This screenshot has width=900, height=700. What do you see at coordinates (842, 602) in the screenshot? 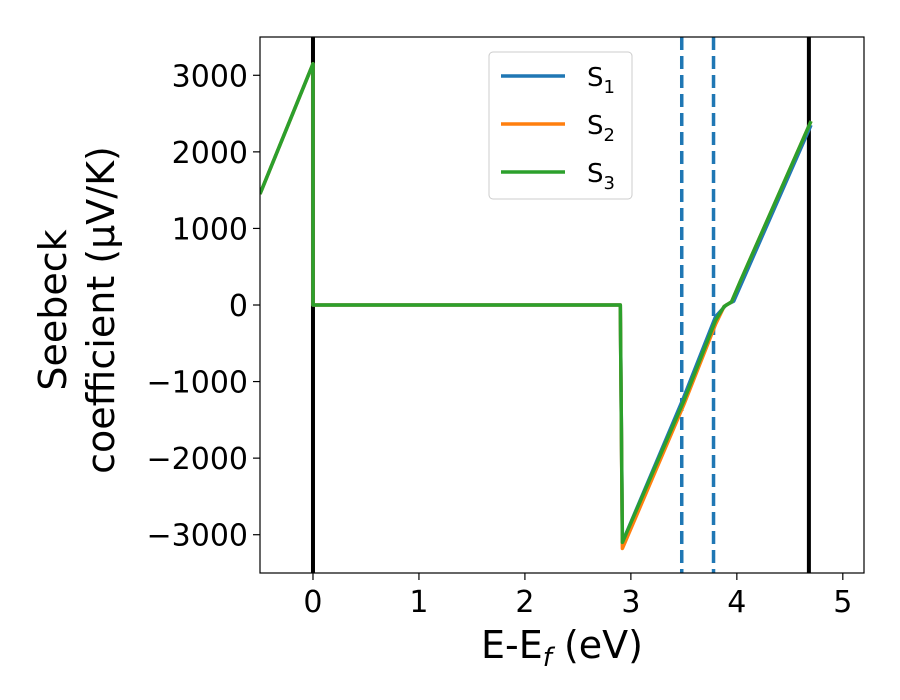
I see `x-tick-label: 5` at bounding box center [842, 602].